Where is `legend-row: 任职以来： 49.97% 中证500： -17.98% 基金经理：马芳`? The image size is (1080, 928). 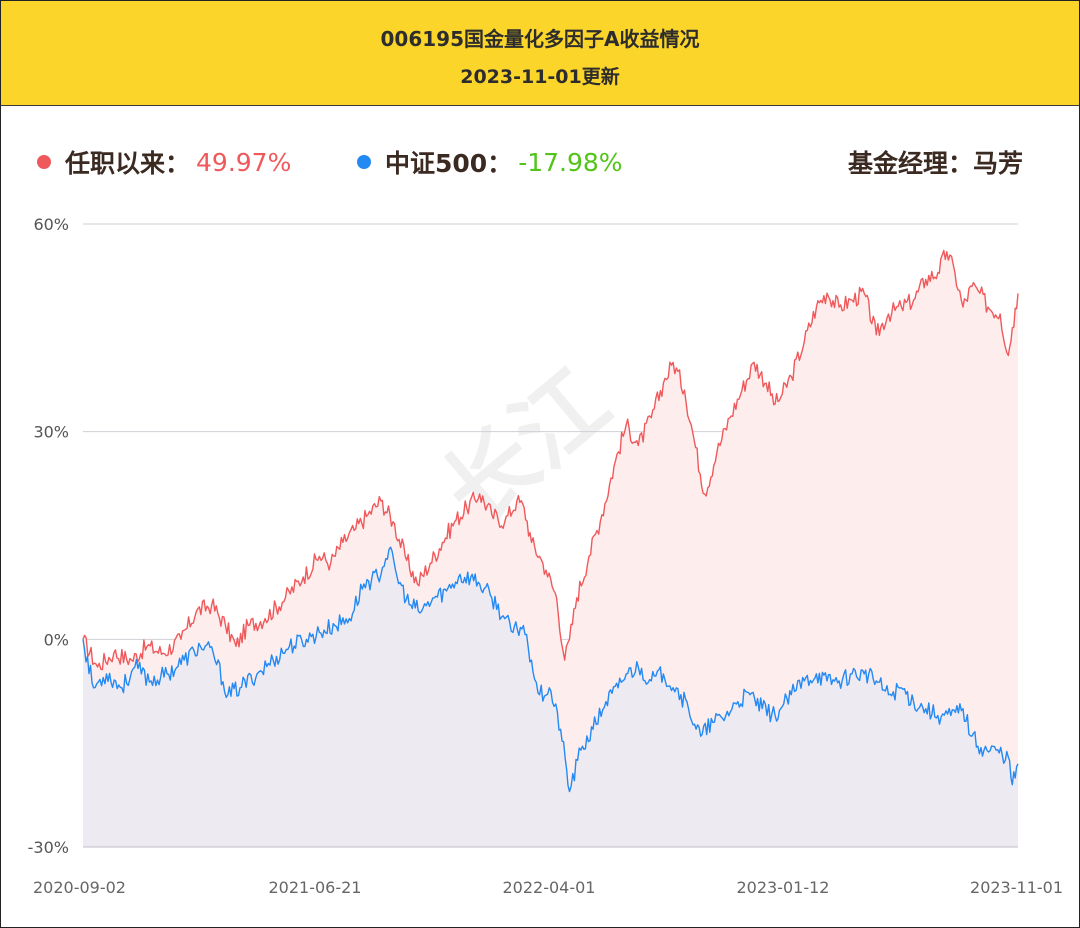
legend-row: 任职以来： 49.97% 中证500： -17.98% 基金经理：马芳 is located at coordinates (540, 162).